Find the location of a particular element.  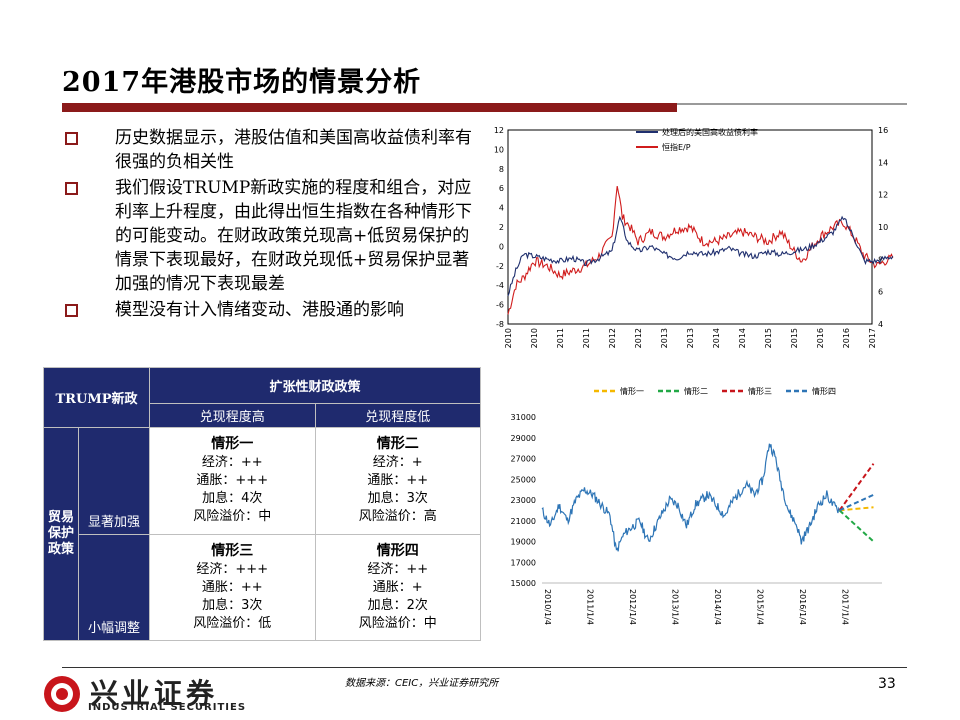

logo-text-cn: 兴业证券 is located at coordinates (154, 693).